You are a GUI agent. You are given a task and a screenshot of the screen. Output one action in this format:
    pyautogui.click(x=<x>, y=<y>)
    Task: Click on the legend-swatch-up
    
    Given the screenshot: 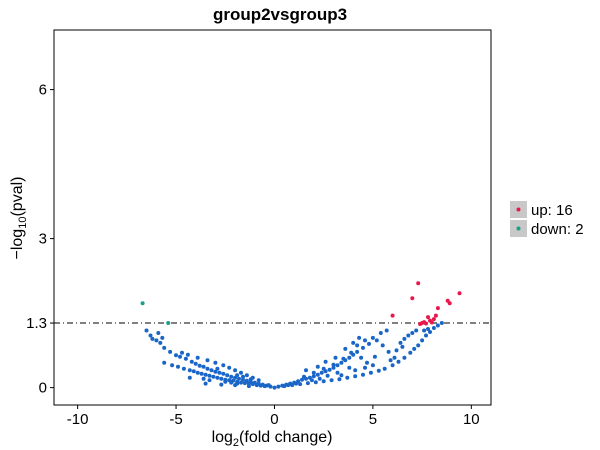 What is the action you would take?
    pyautogui.click(x=518, y=209)
    